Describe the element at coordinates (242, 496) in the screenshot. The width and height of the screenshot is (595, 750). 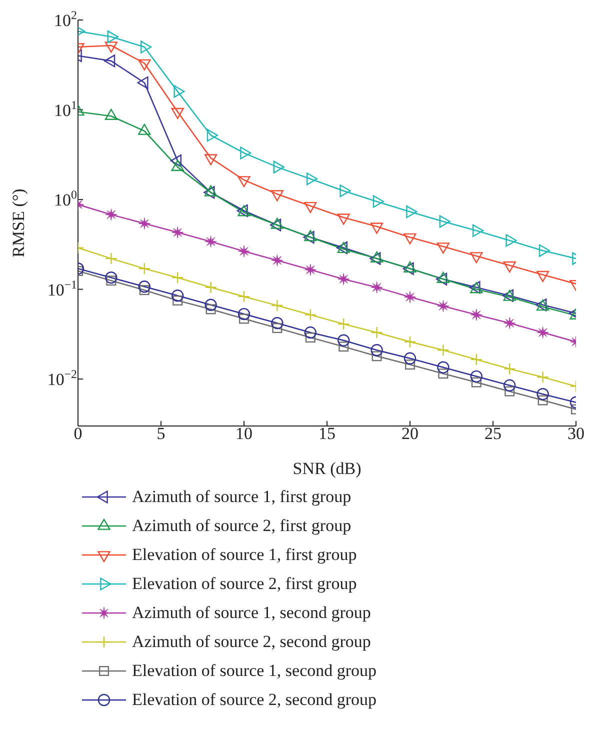
I see `legend-label: Azimuth of source 1, first group` at that location.